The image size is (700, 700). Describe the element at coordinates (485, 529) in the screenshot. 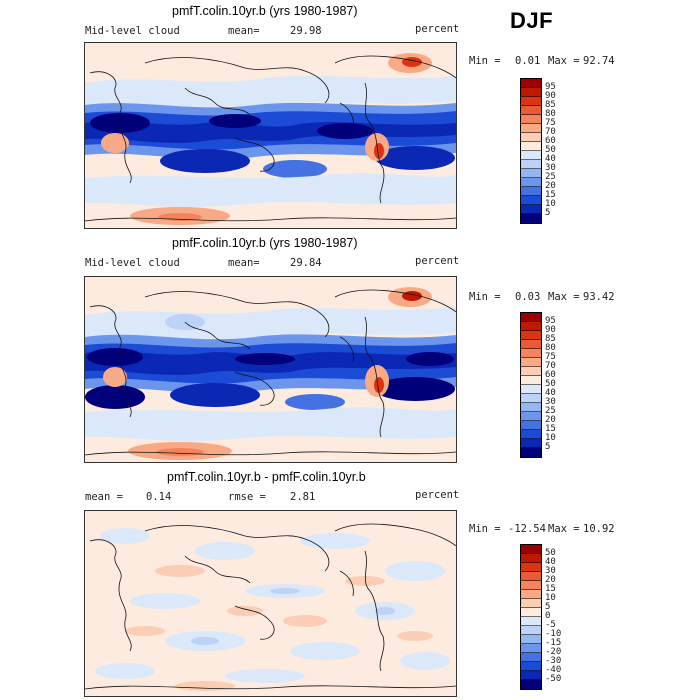

I see `panel3-min-label: Min =` at that location.